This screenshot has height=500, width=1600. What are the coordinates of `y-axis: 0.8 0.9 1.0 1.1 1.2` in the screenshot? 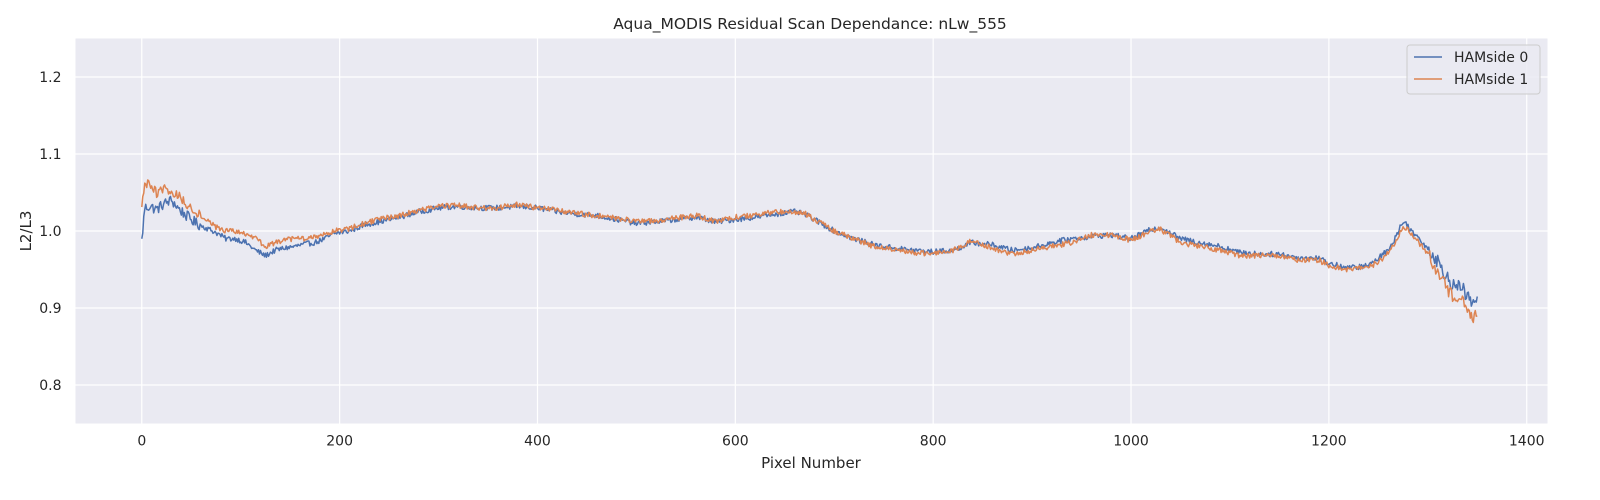 It's located at (50, 232).